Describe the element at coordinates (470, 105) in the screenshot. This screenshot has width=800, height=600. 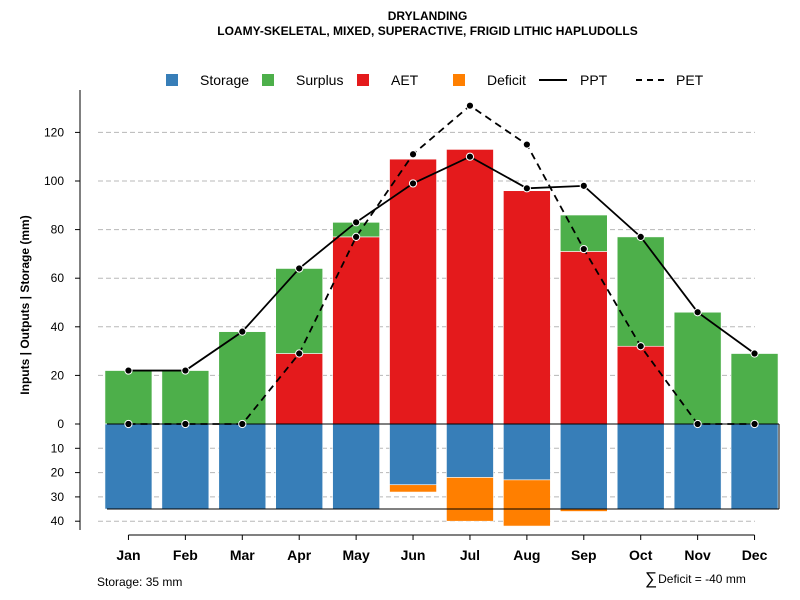
I see `point-pet-jul` at that location.